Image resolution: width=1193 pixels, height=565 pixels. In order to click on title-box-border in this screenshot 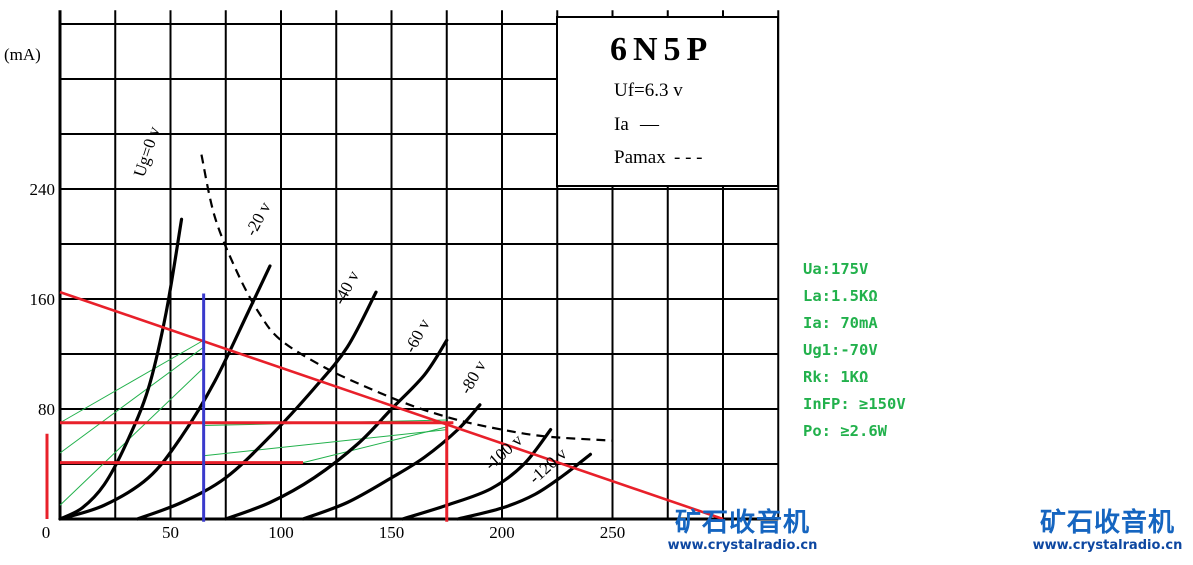, I will do `click(667, 101)`.